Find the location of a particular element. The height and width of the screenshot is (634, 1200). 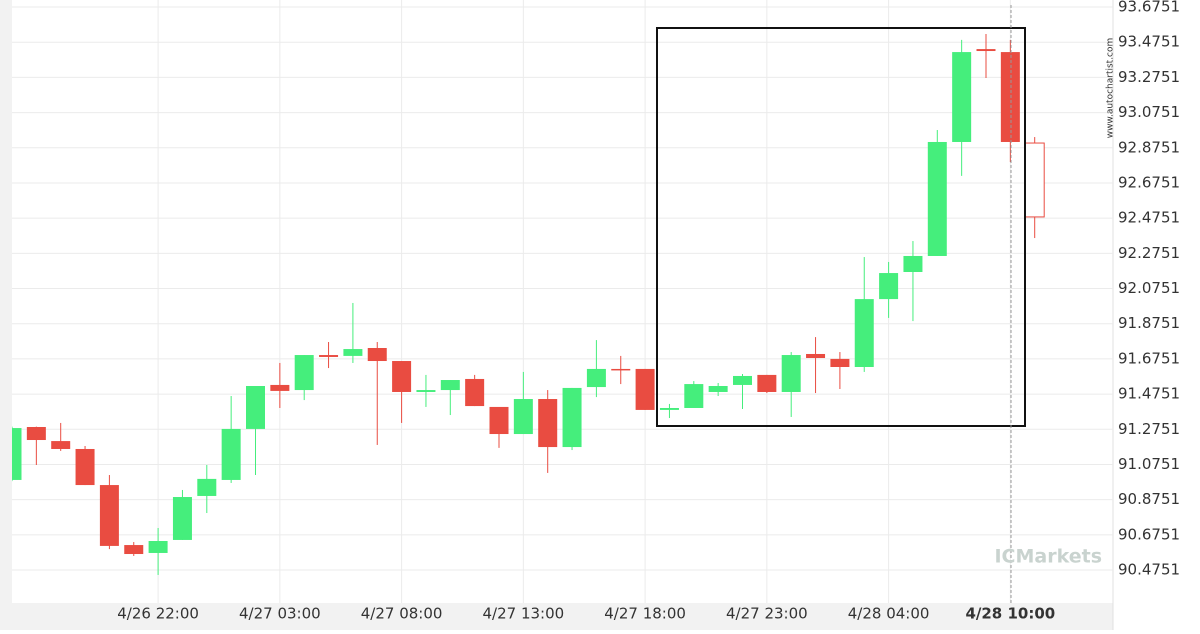

y-tick-label: 91.2751 is located at coordinates (1149, 429).